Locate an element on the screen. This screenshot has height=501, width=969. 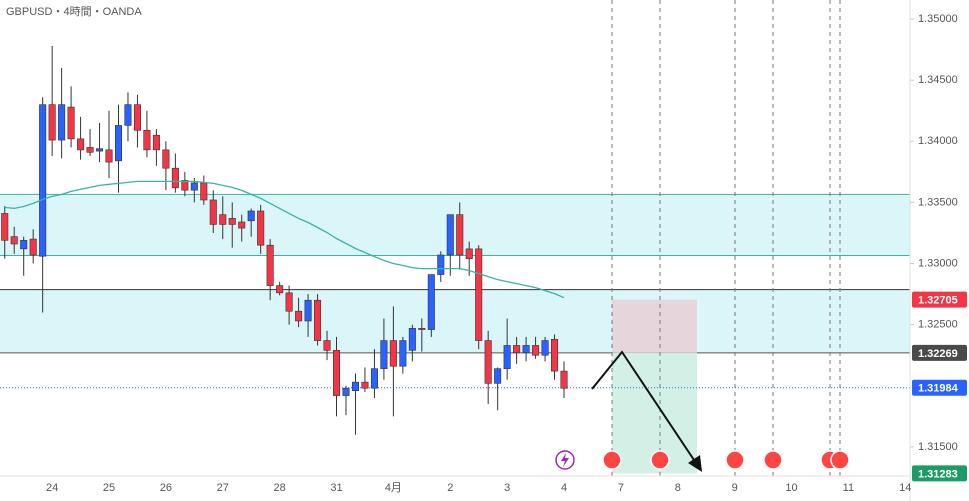
y-tick-label: 1.32500 is located at coordinates (938, 325).